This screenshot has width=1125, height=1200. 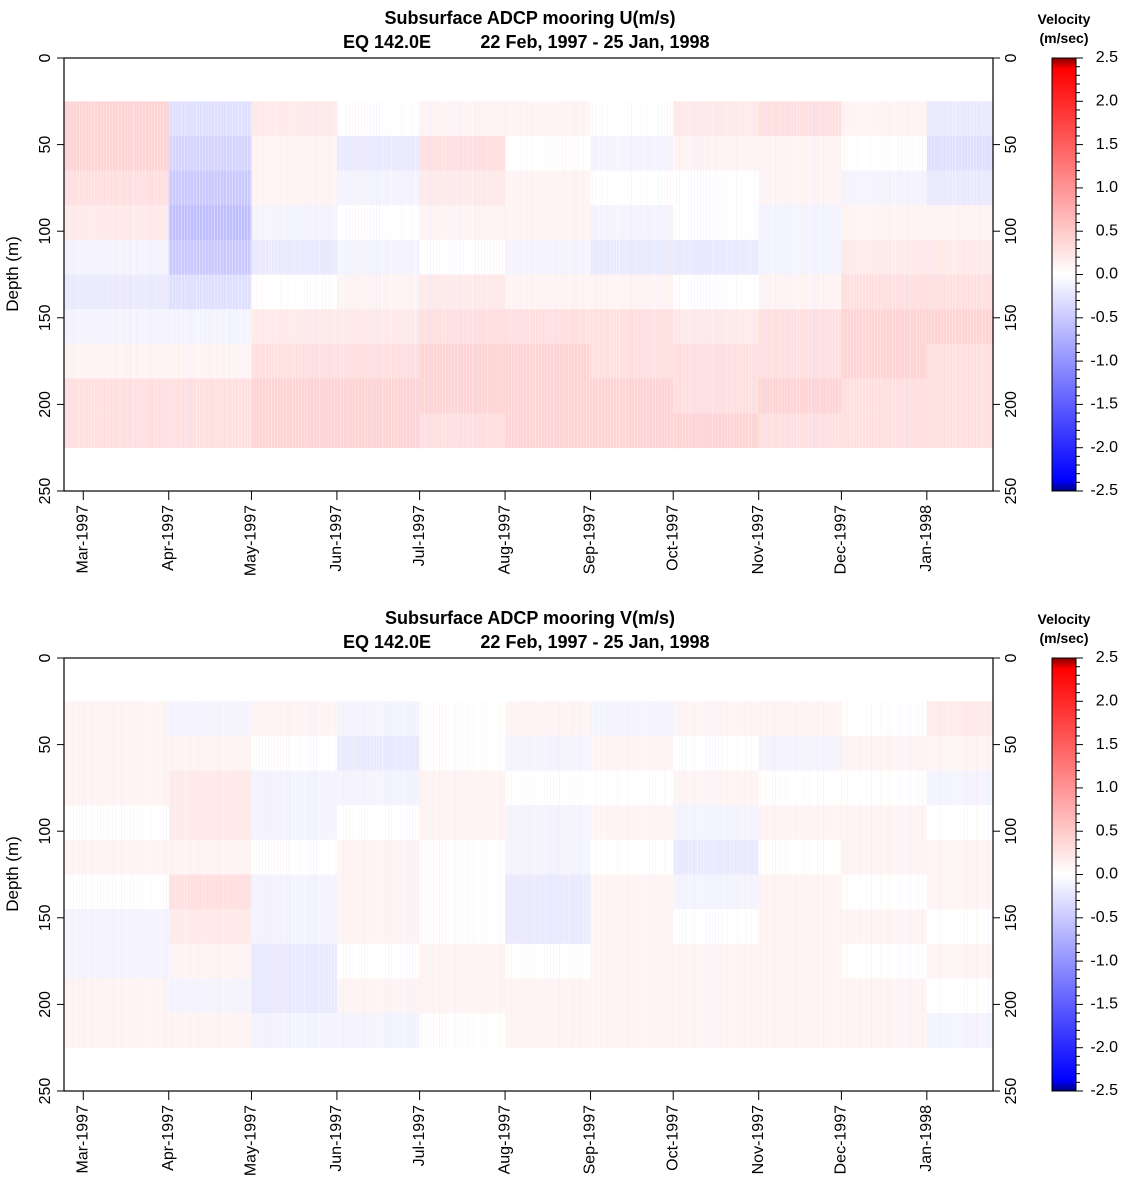 What do you see at coordinates (168, 538) in the screenshot?
I see `x-tick-label: Apr-1997` at bounding box center [168, 538].